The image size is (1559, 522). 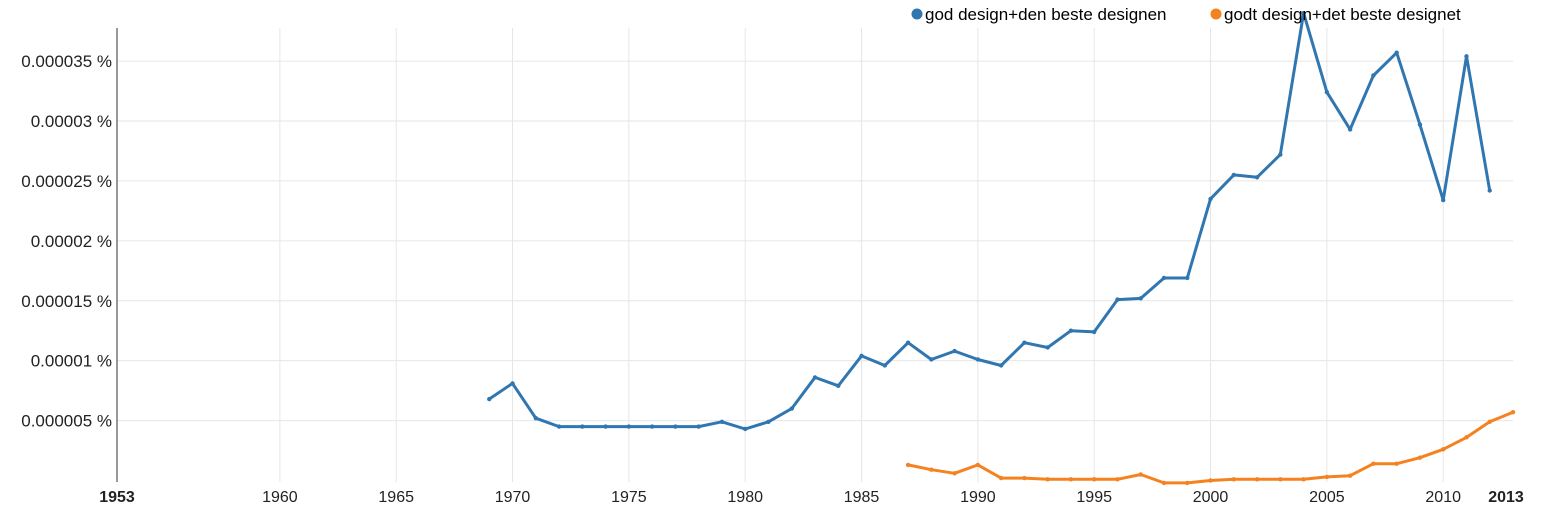 I want to click on y-tick-label: 0.00002 %, so click(x=71, y=241).